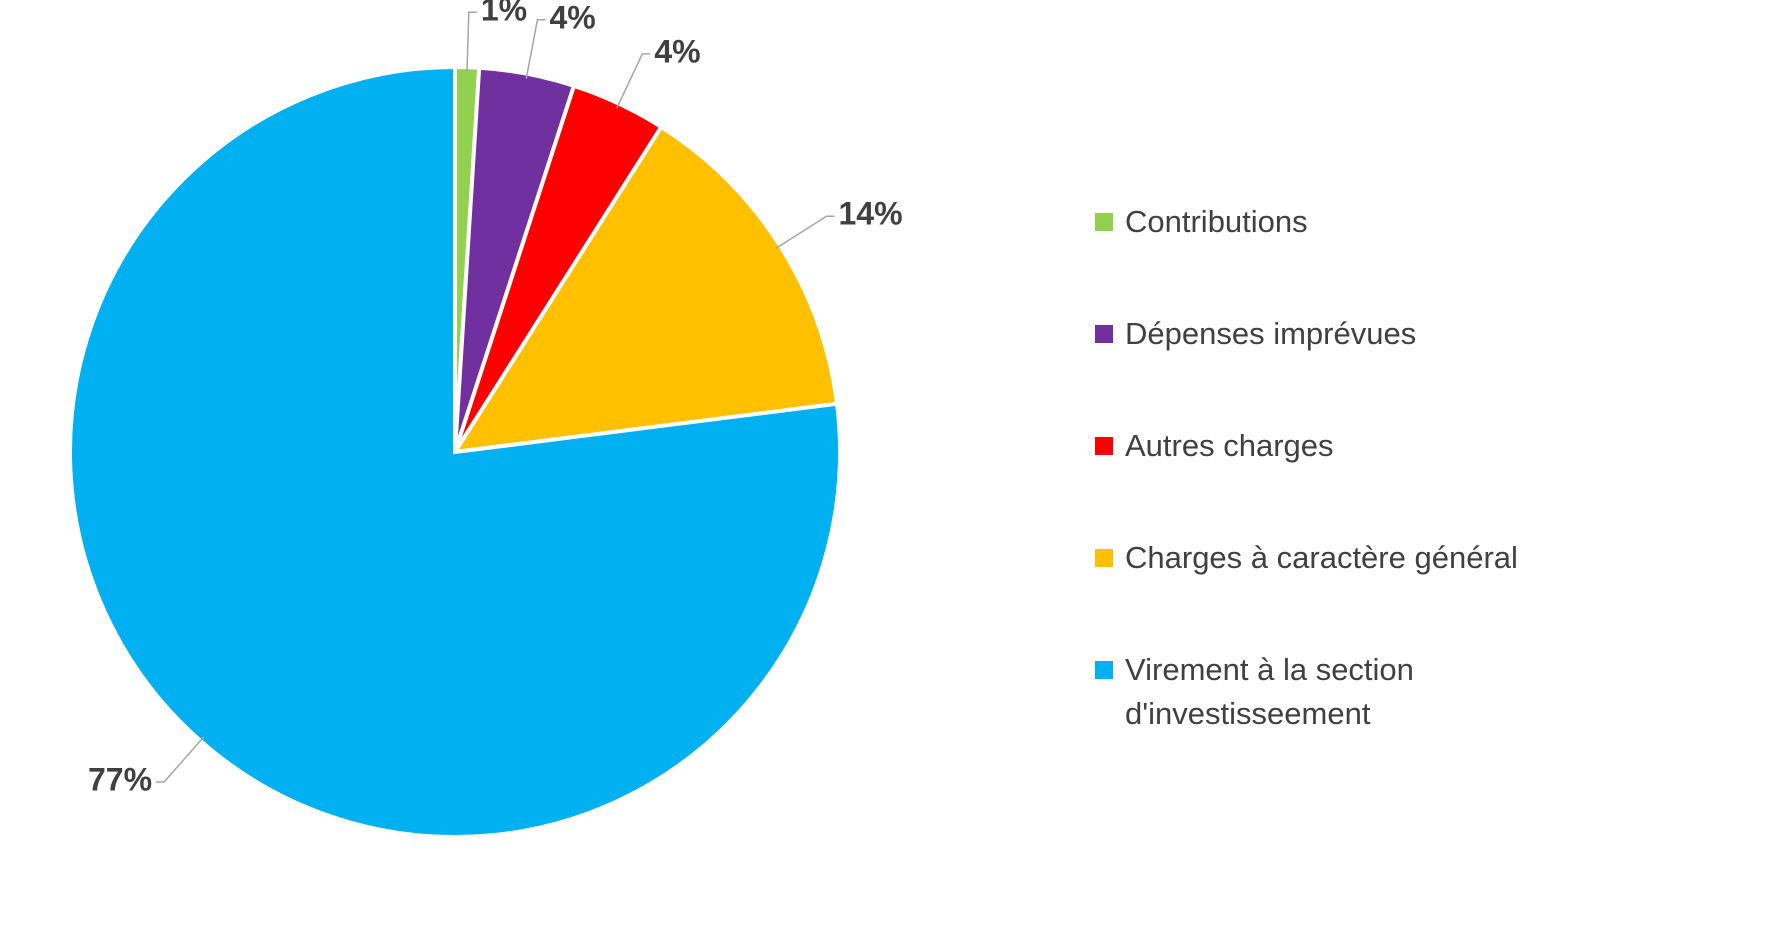 Image resolution: width=1776 pixels, height=945 pixels. Describe the element at coordinates (504, 14) in the screenshot. I see `data-label: 1%` at that location.